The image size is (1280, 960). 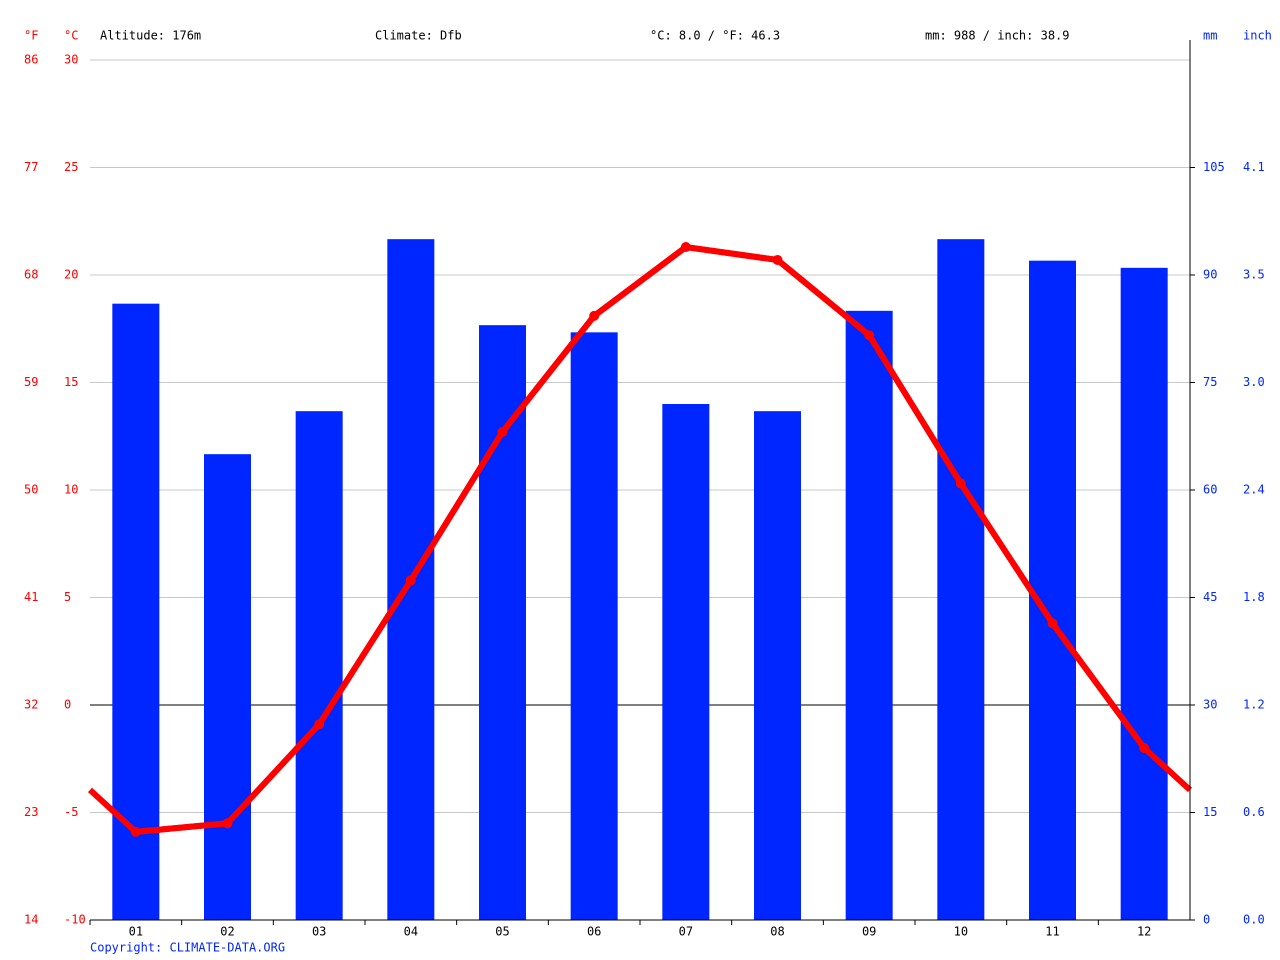 I want to click on mm-tick-label: 0, so click(x=1206, y=920).